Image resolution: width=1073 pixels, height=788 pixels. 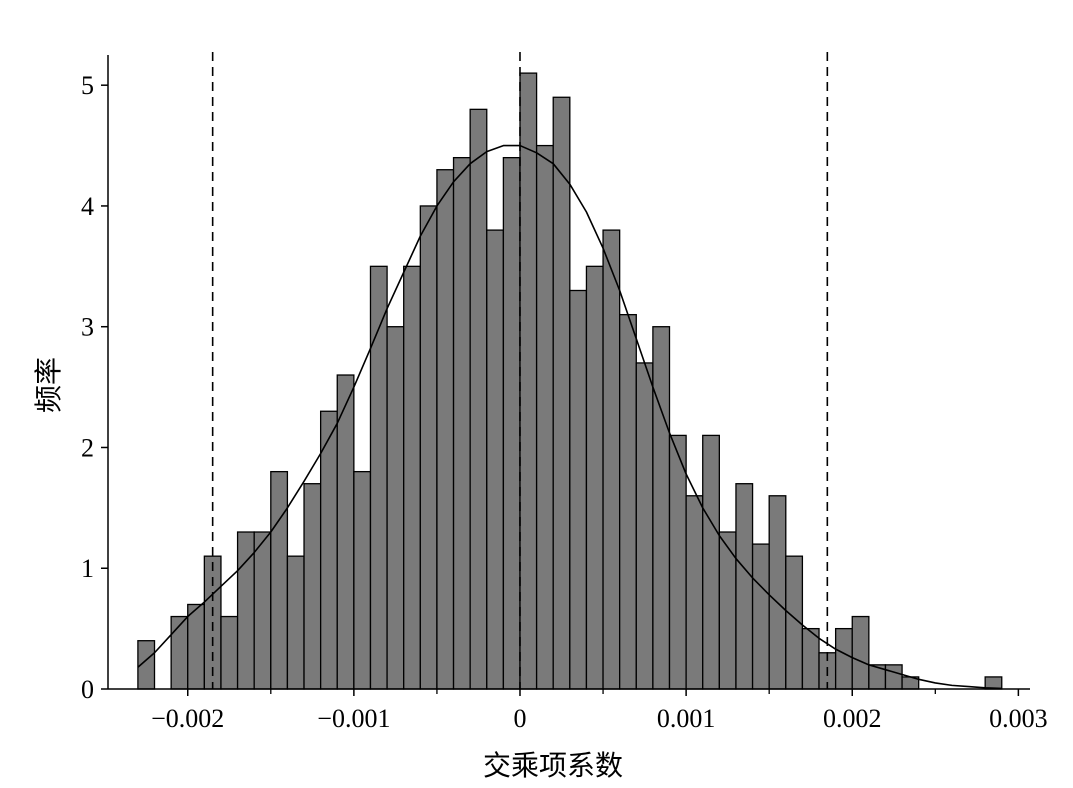 What do you see at coordinates (48, 385) in the screenshot?
I see `y-axis-title: 频率` at bounding box center [48, 385].